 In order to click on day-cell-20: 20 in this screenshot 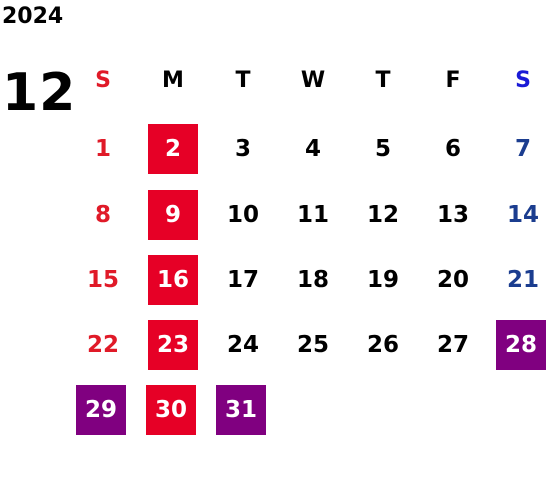, I will do `click(452, 280)`.